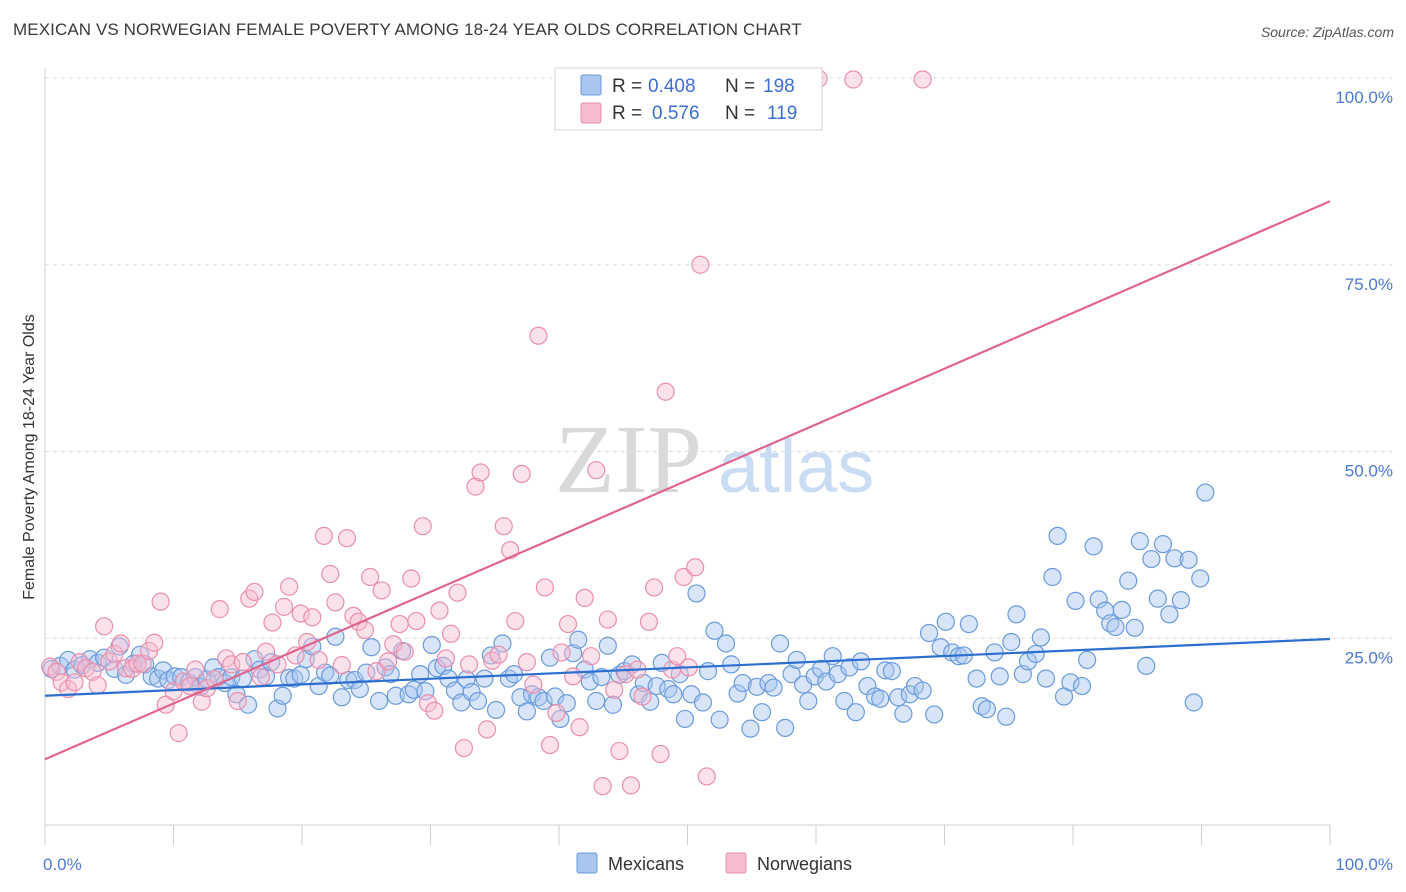  I want to click on x-tick-label-1: 100.0%, so click(1364, 864).